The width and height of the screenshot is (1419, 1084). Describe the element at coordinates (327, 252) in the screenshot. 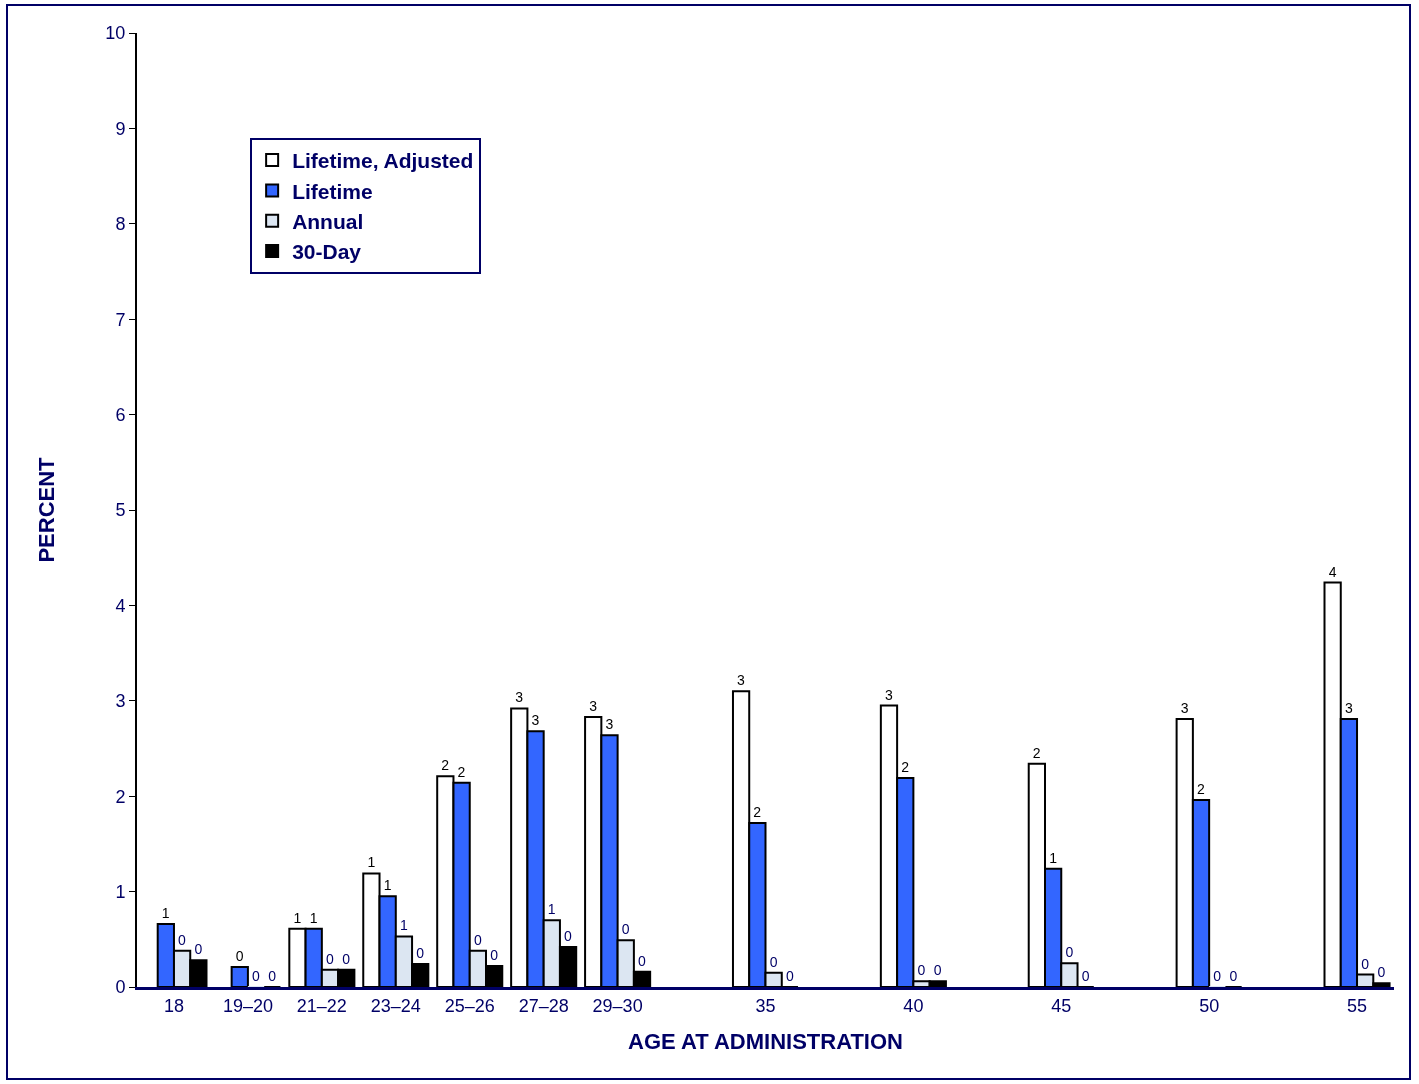

I see `legend-label: 30-Day` at that location.